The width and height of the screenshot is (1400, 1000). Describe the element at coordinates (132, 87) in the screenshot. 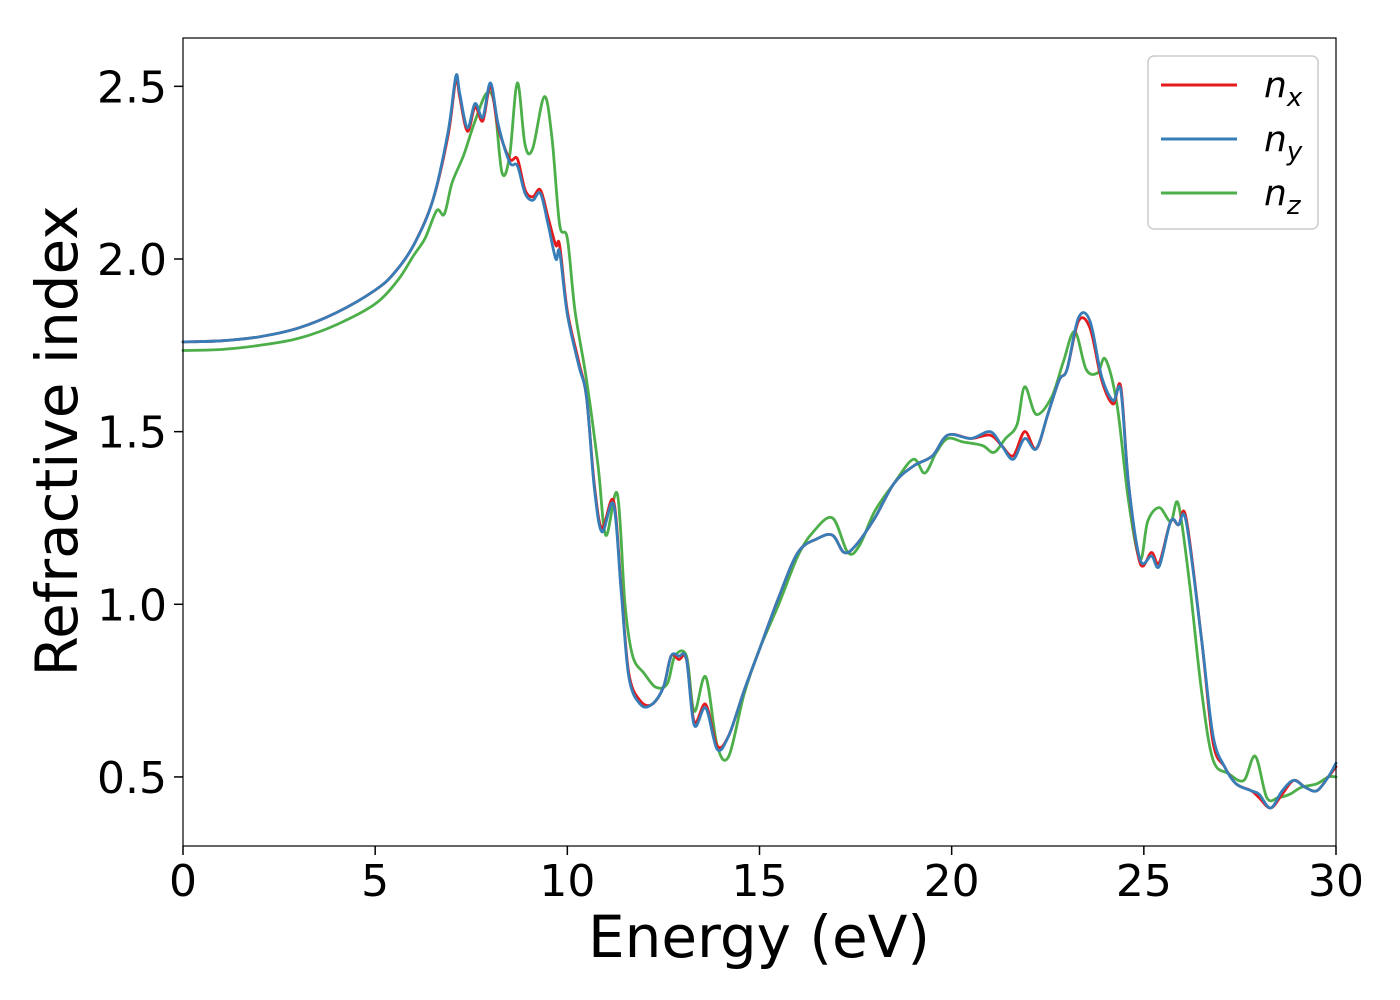

I see `y-tick-label: 2.5` at that location.